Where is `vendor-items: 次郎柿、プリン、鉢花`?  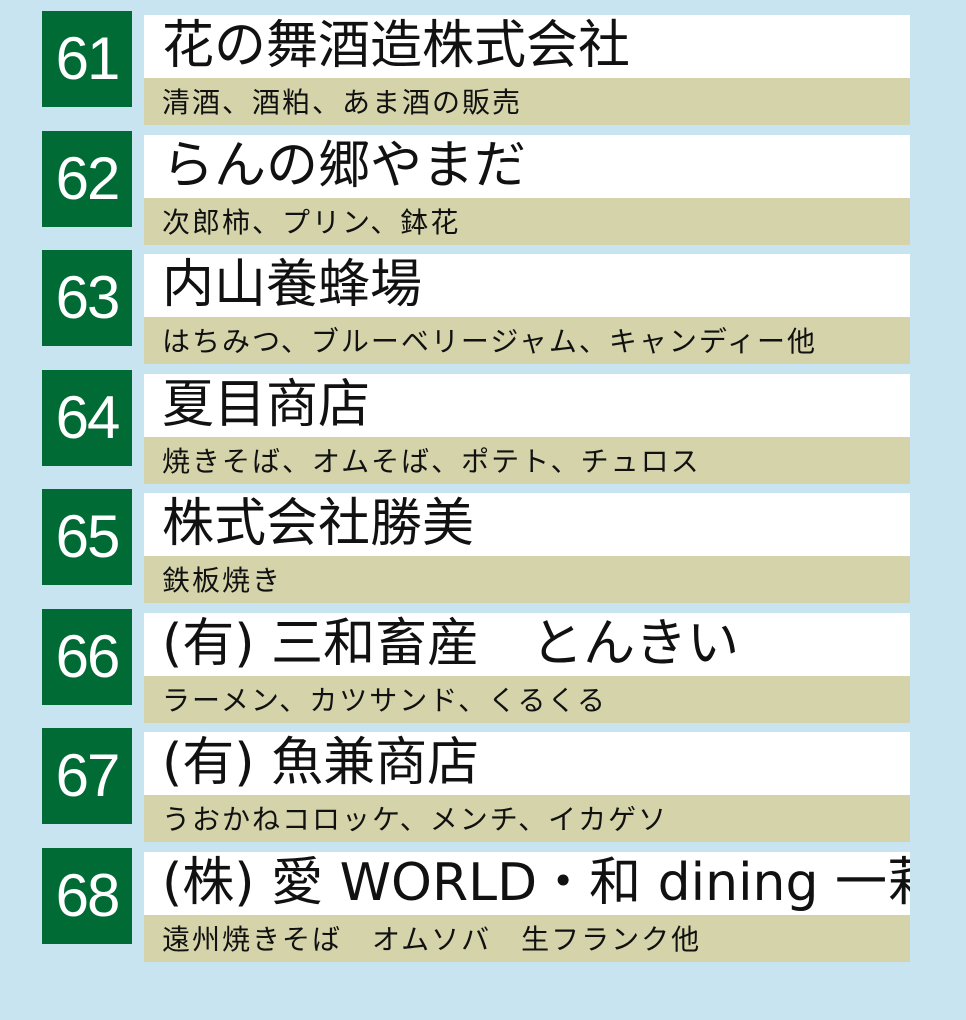
vendor-items: 次郎柿、プリン、鉢花 is located at coordinates (527, 221).